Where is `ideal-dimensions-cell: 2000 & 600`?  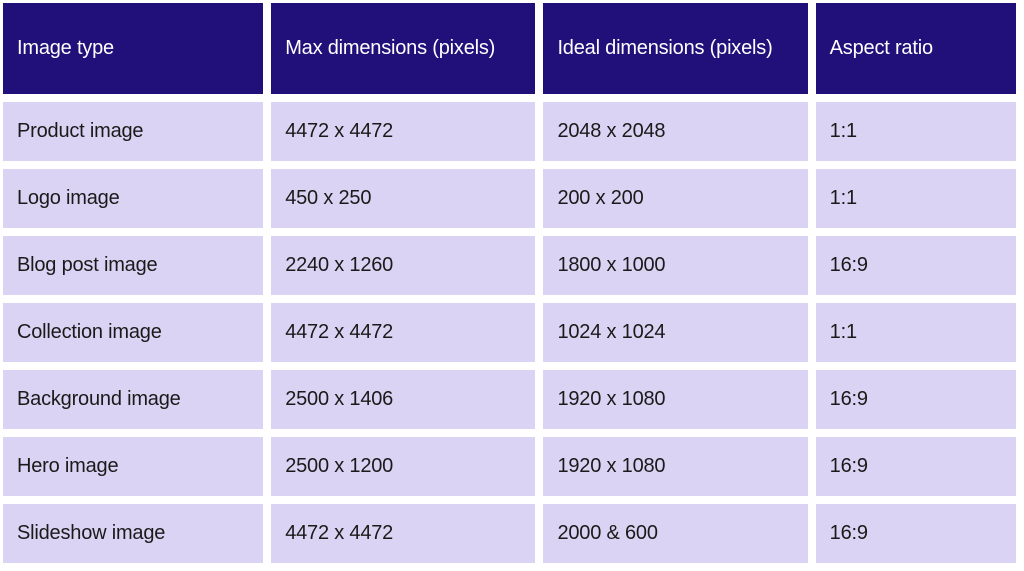 ideal-dimensions-cell: 2000 & 600 is located at coordinates (675, 533).